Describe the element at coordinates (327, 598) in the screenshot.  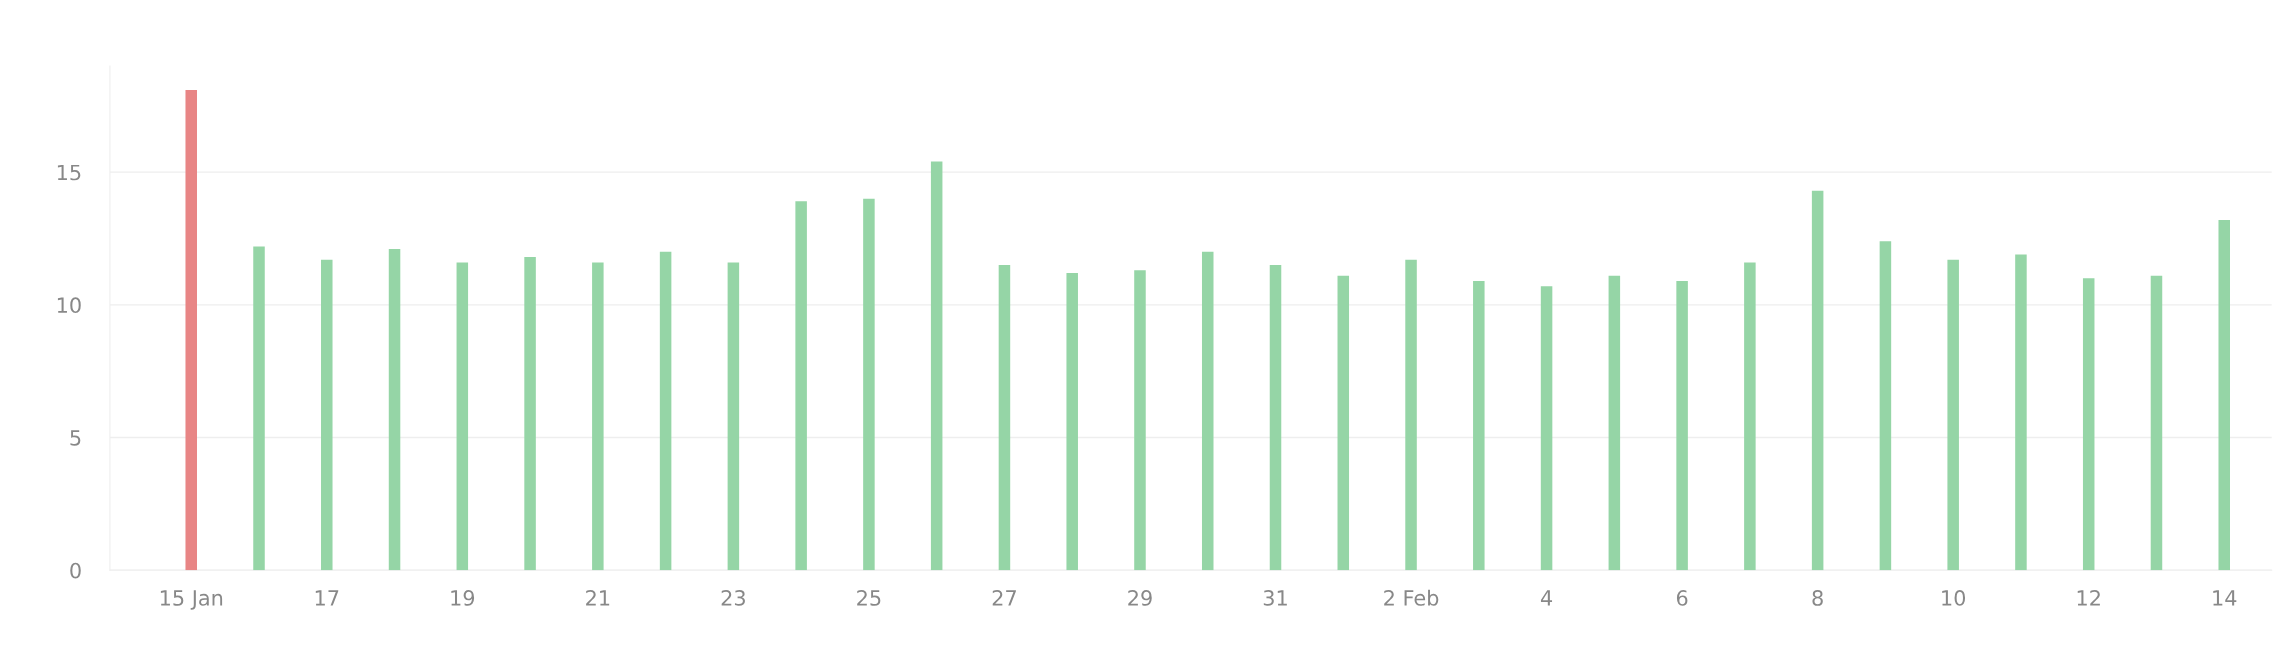
I see `x-tick-label: 17` at that location.